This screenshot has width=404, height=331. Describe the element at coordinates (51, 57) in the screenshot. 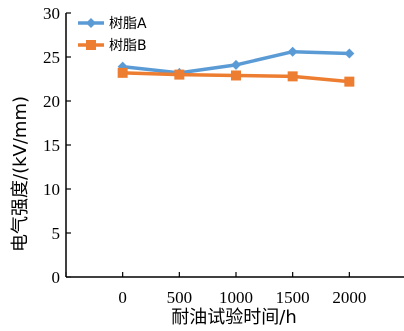

I see `y-tick-label: 25` at that location.